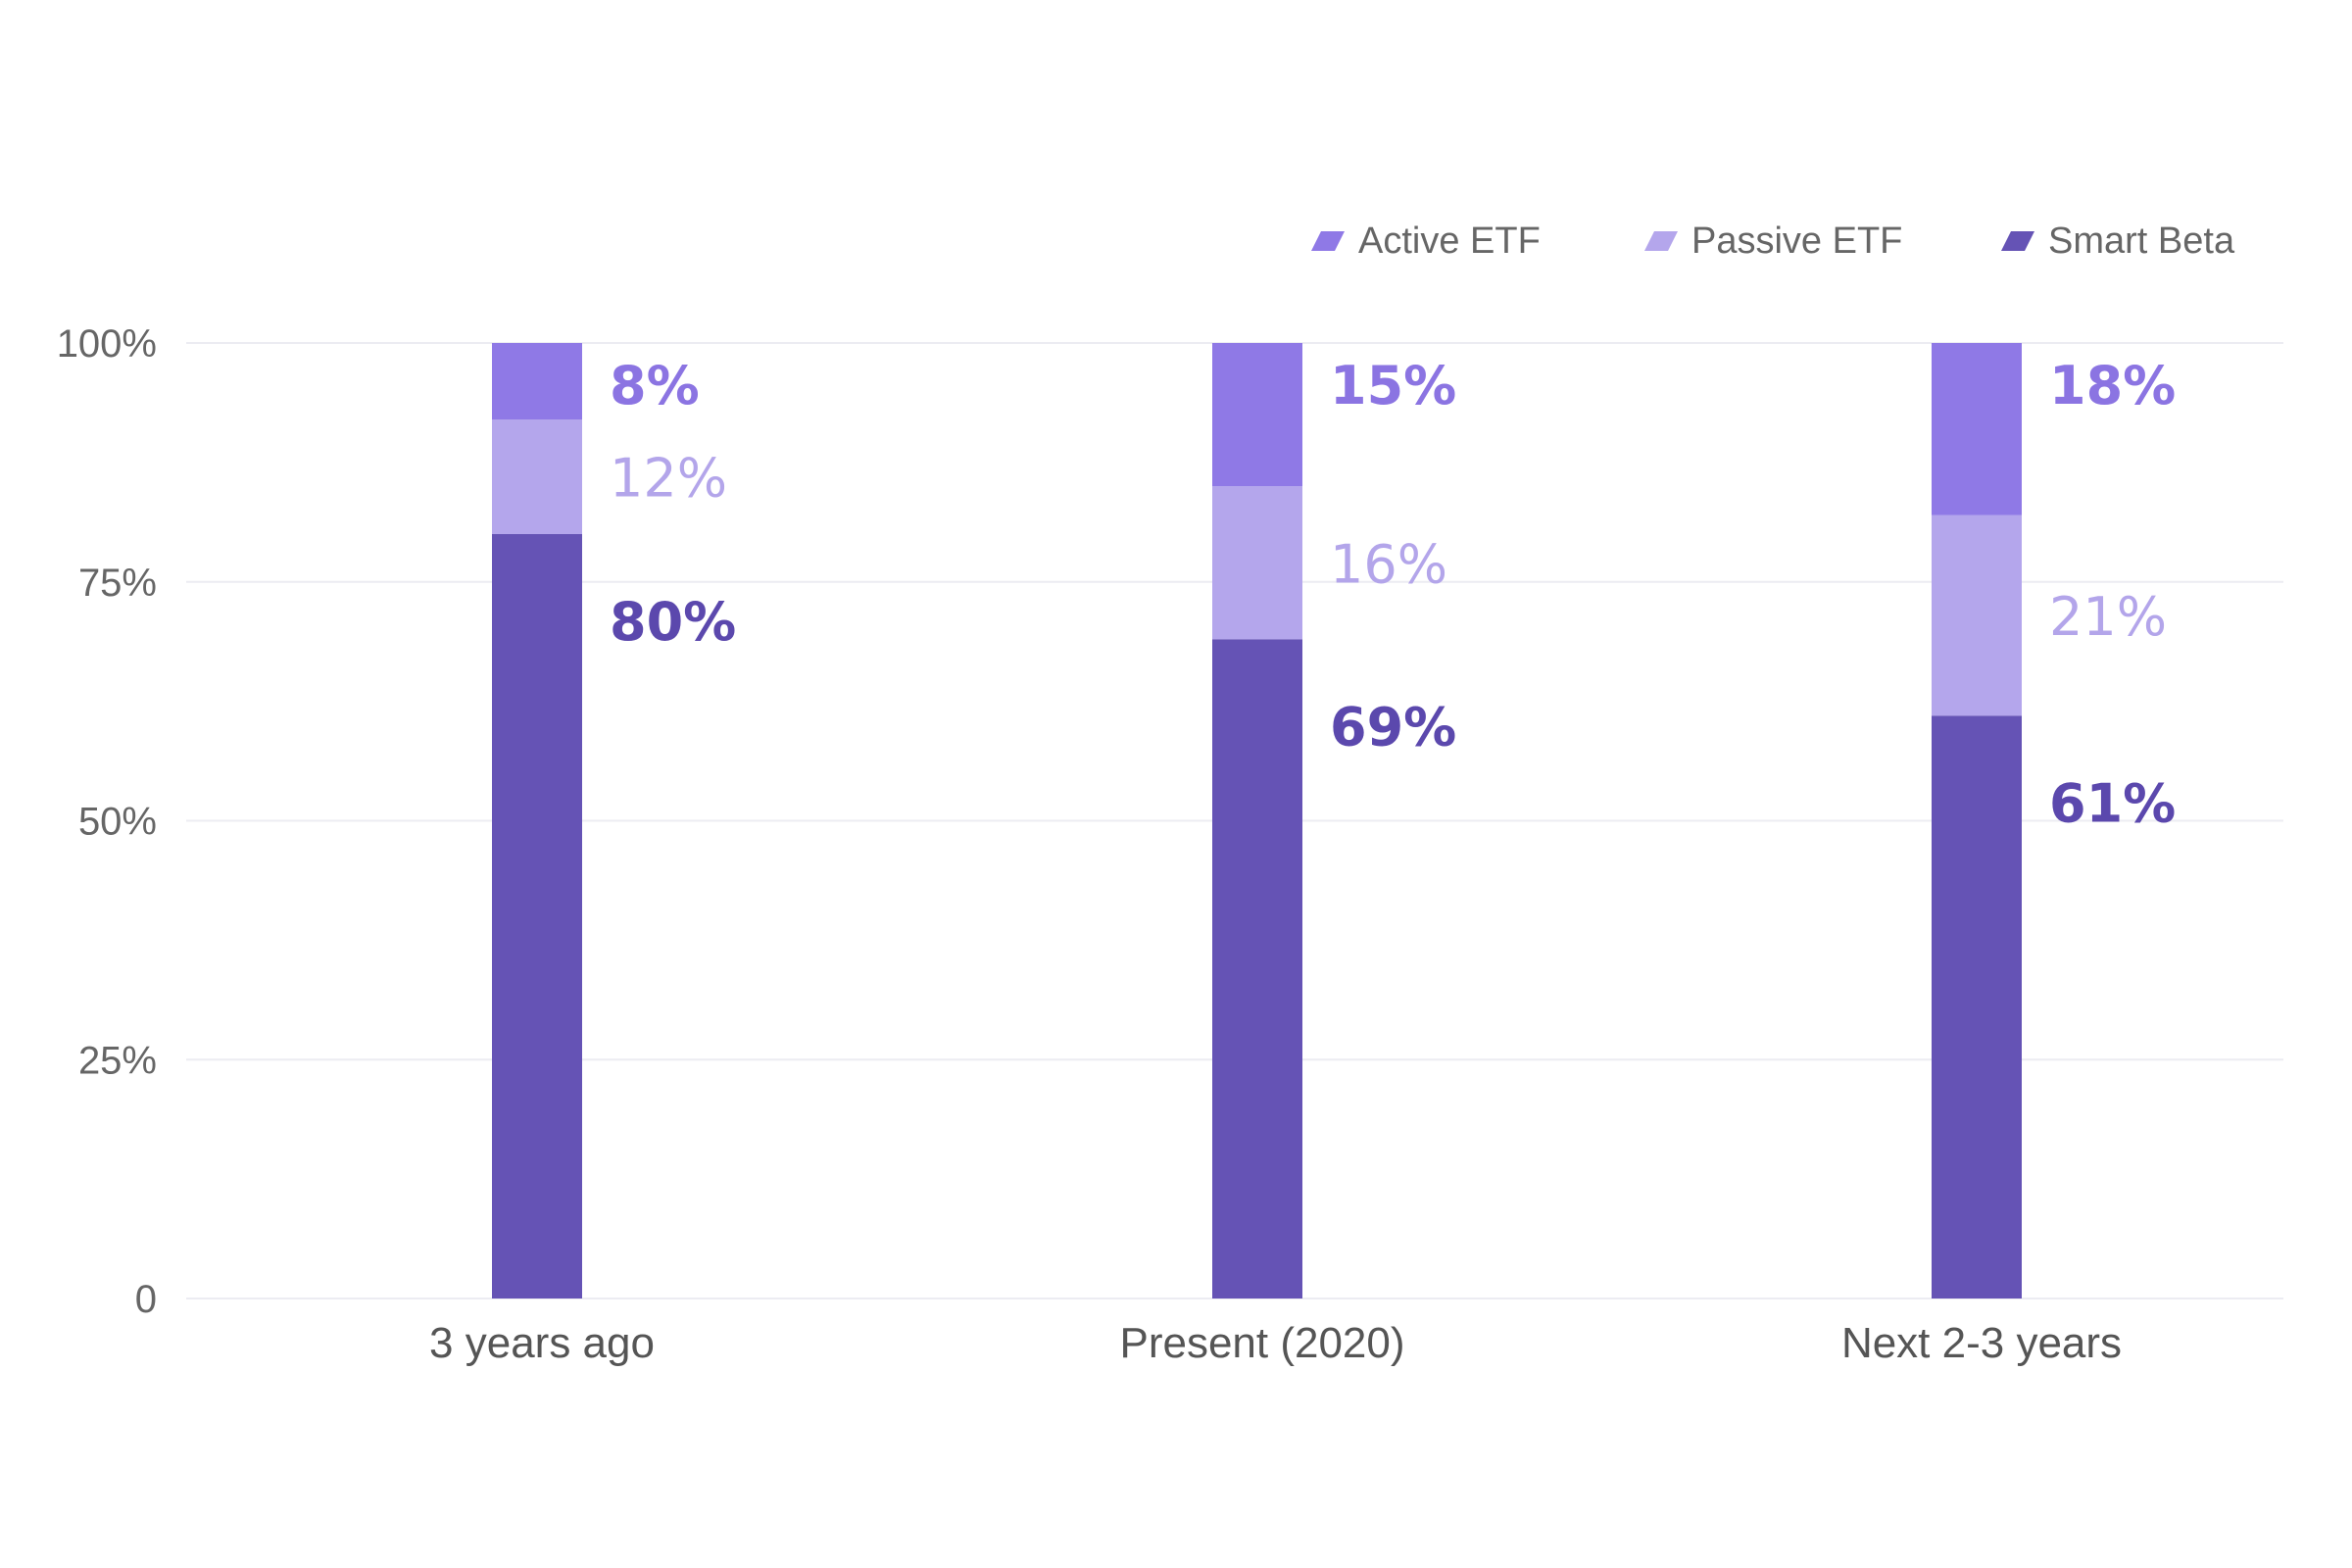 The image size is (2352, 1568). I want to click on legend-item: Passive ETF, so click(1773, 241).